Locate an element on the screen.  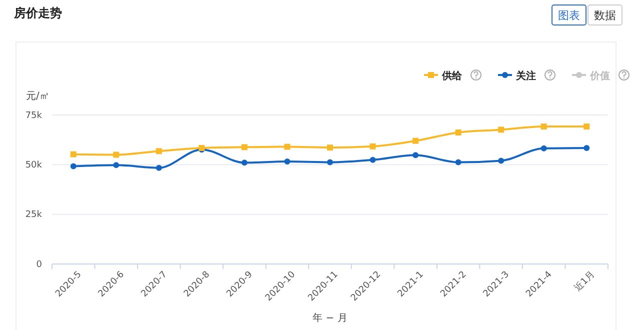
text: 数据 is located at coordinates (605, 15).